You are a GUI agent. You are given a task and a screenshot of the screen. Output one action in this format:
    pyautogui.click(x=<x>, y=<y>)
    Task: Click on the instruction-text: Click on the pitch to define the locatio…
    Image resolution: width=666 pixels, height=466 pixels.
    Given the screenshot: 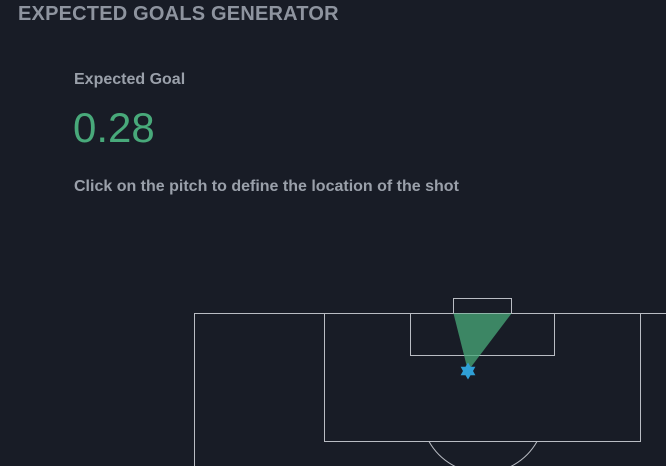 What is the action you would take?
    pyautogui.click(x=266, y=186)
    